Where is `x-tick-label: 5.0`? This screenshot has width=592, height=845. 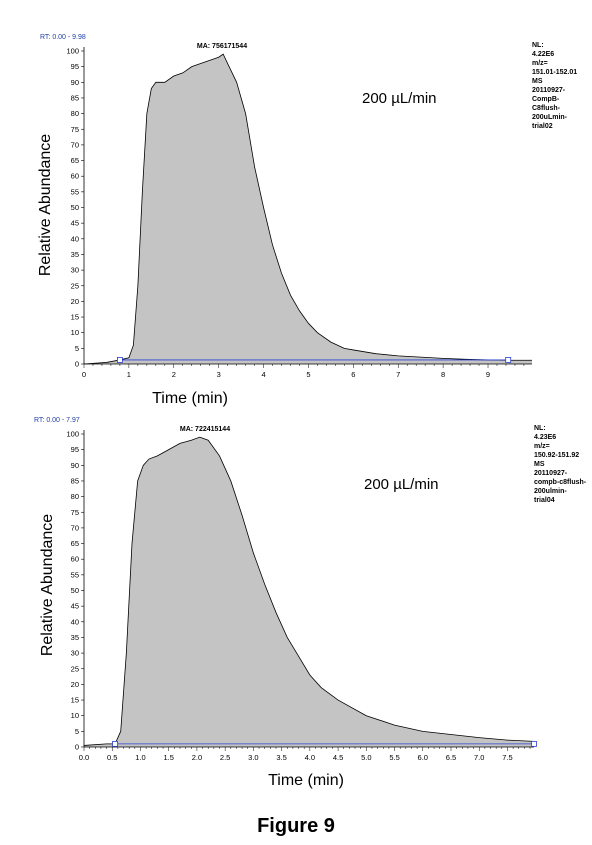 x-tick-label: 5.0 is located at coordinates (366, 757).